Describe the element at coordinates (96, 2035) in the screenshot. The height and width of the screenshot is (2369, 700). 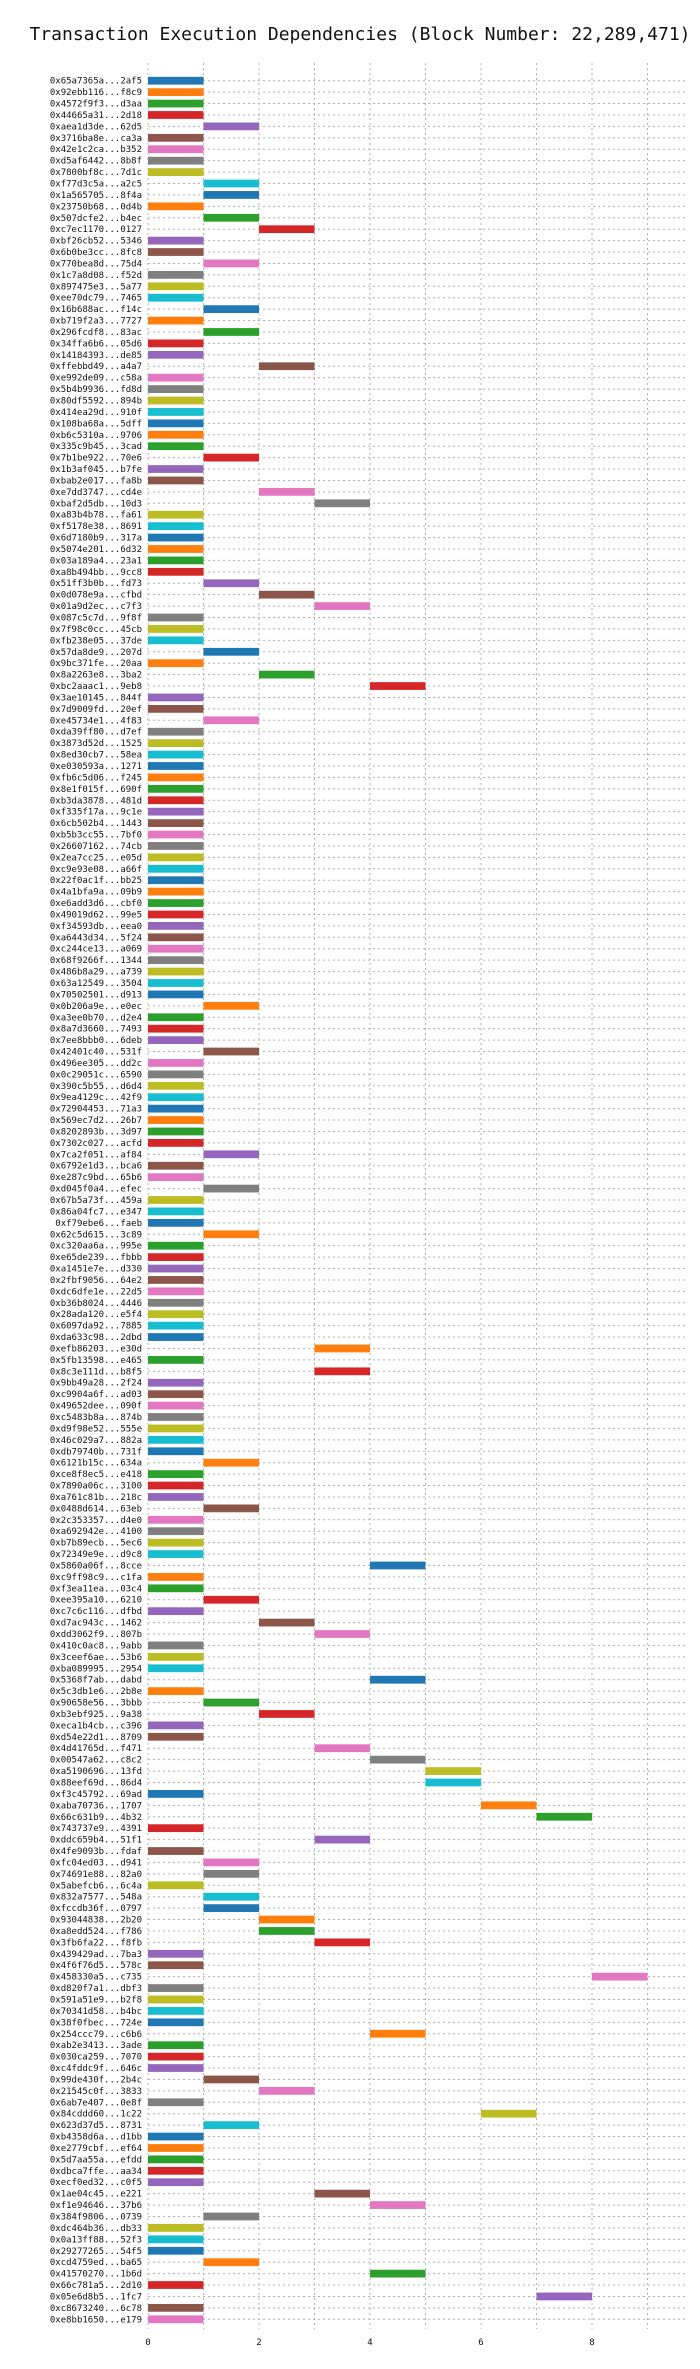
I see `y-tick-label: 0x254ccc79...c6b6` at that location.